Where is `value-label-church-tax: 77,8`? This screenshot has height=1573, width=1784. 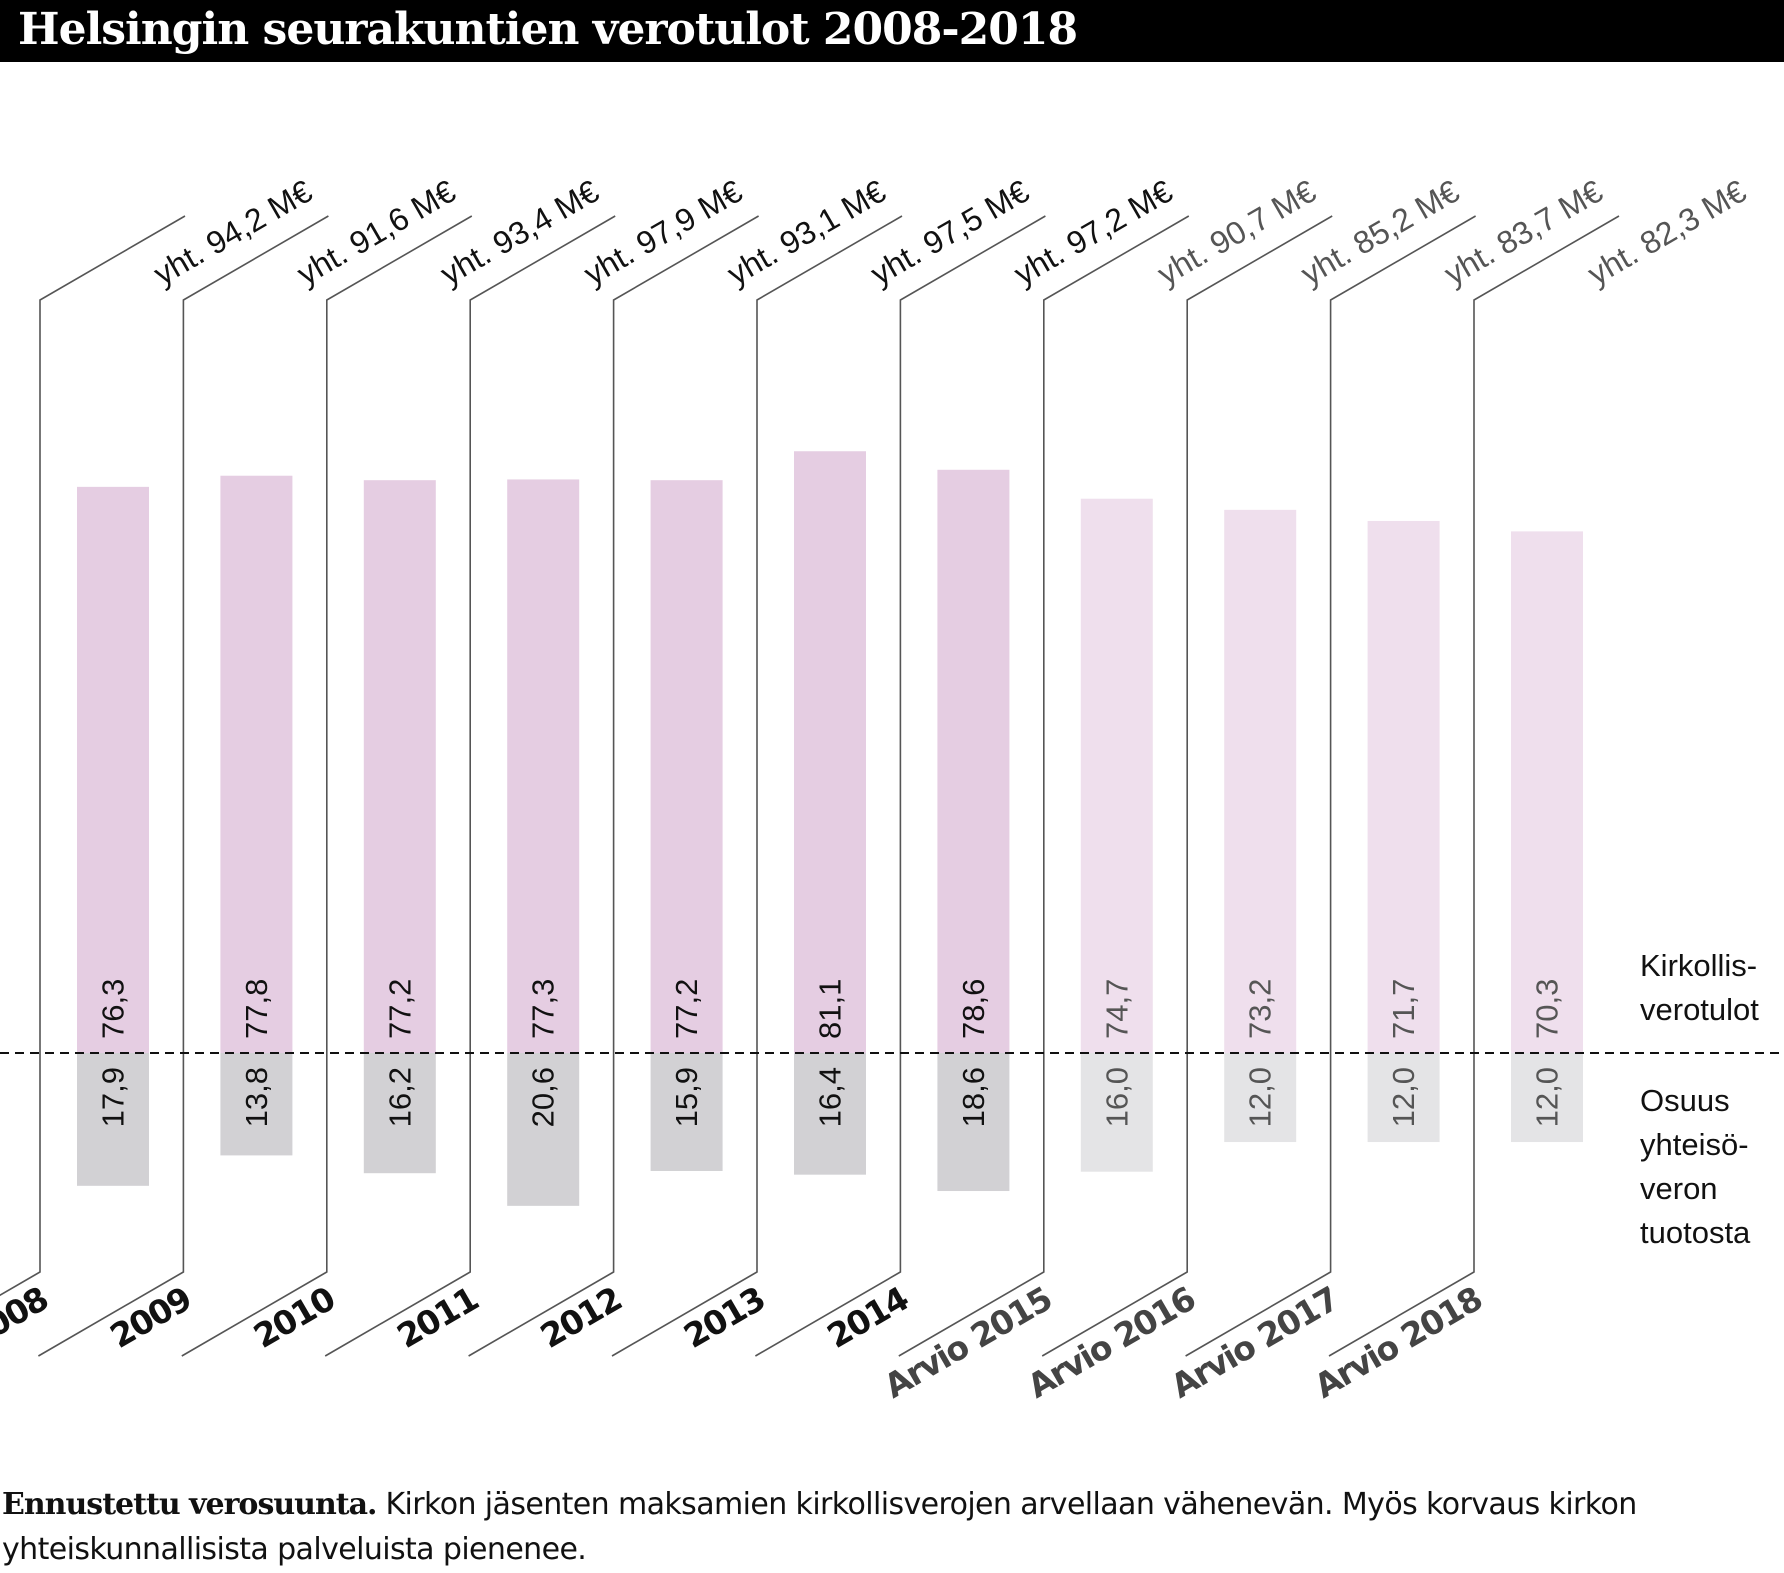 value-label-church-tax: 77,8 is located at coordinates (256, 1009).